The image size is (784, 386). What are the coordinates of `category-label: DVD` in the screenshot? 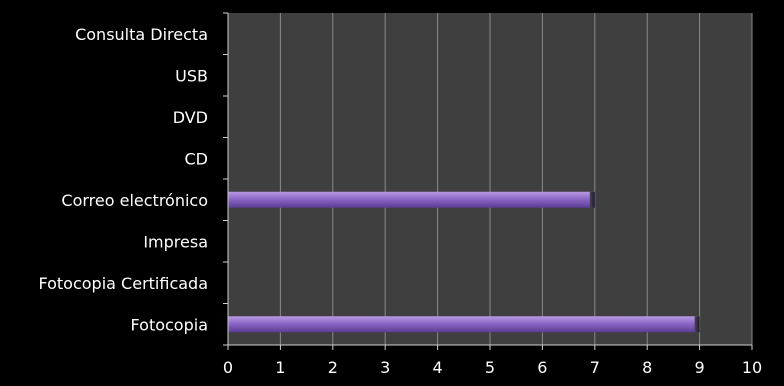 It's located at (190, 117).